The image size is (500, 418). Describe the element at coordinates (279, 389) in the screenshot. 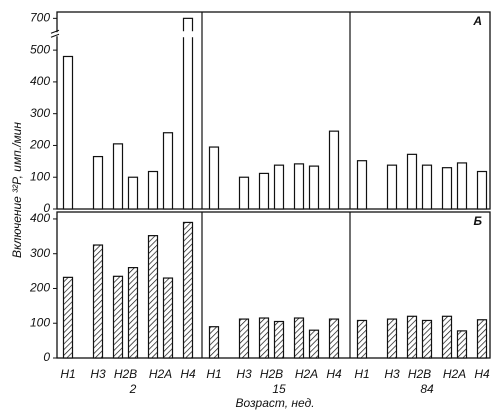

I see `group-label: 15` at that location.